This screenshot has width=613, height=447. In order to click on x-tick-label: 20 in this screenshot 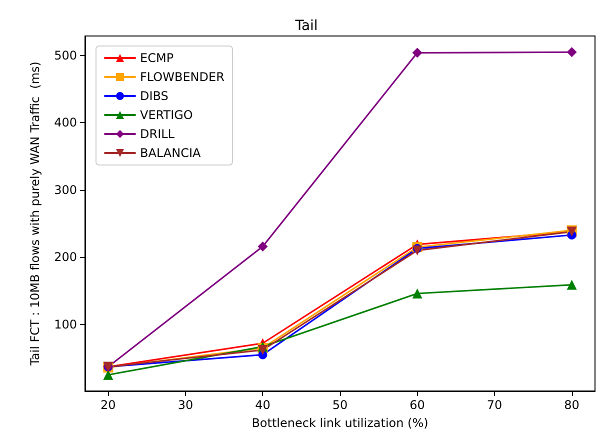, I will do `click(108, 405)`.